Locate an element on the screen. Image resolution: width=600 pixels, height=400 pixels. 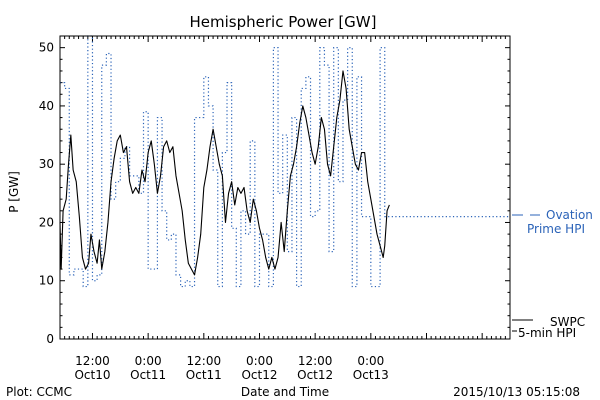
y-tick-label: 20 is located at coordinates (46, 222).